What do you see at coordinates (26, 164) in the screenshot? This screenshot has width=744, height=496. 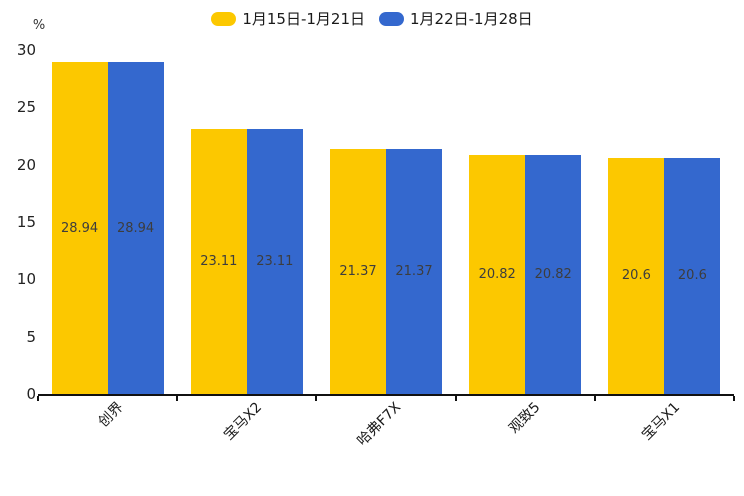 I see `y-tick-label: 20` at bounding box center [26, 164].